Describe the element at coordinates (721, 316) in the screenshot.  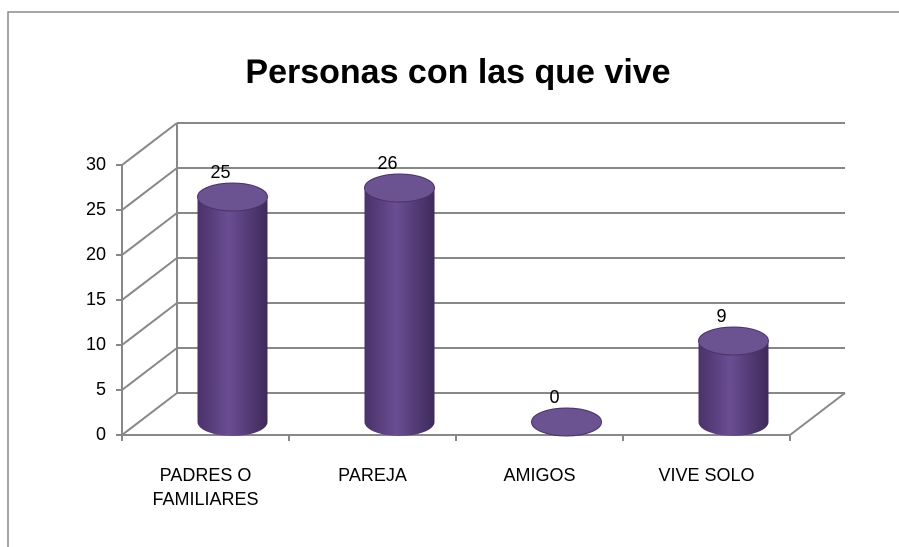
I see `value-label: 9` at that location.